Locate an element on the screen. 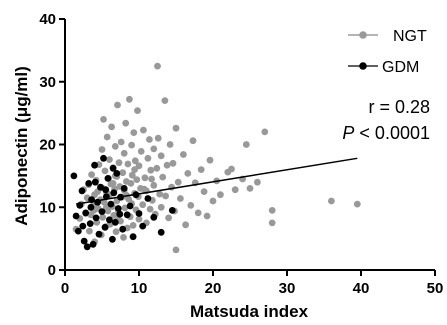  p-value-text: < 0.0001 is located at coordinates (392, 133).